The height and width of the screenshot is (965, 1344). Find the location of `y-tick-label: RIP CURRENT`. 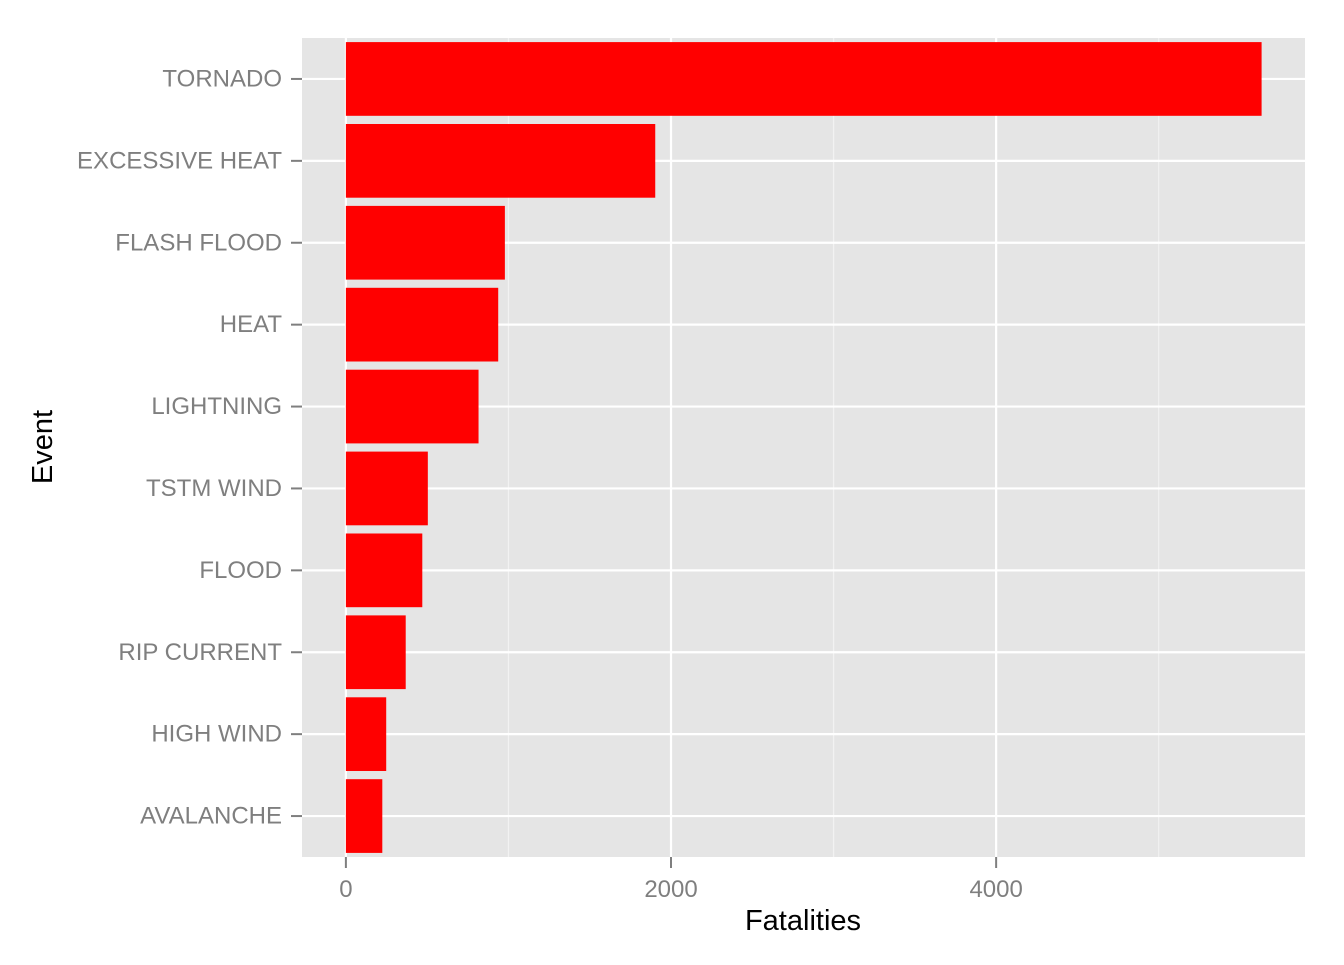

y-tick-label: RIP CURRENT is located at coordinates (200, 652).